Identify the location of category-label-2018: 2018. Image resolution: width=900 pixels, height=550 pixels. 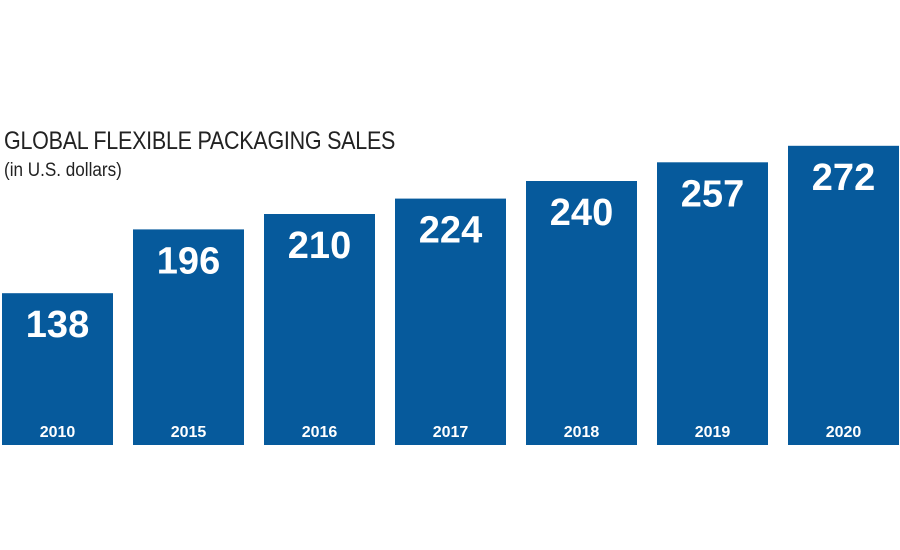
(582, 432).